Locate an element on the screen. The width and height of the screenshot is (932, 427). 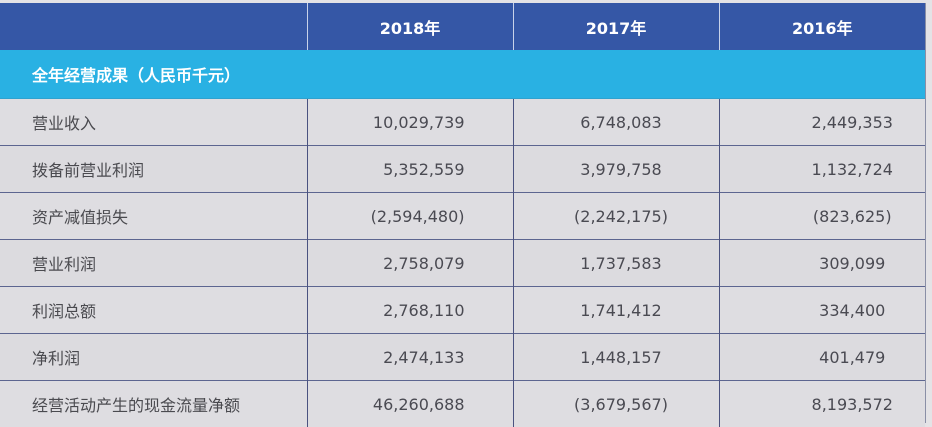
cell-2018: 2,474,133 is located at coordinates (410, 357).